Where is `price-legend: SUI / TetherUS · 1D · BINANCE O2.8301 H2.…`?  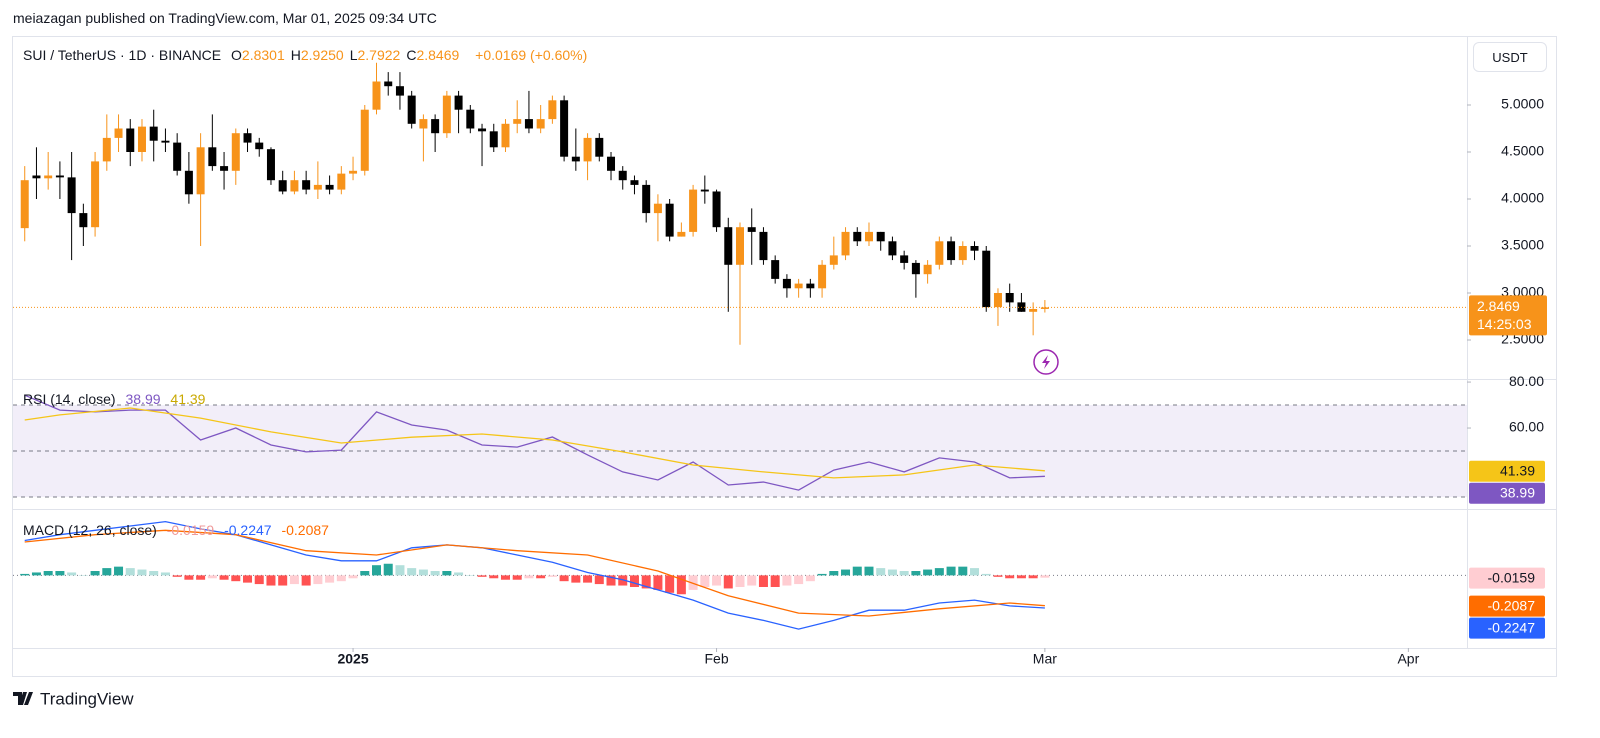 price-legend: SUI / TetherUS · 1D · BINANCE O2.8301 H2.… is located at coordinates (308, 55).